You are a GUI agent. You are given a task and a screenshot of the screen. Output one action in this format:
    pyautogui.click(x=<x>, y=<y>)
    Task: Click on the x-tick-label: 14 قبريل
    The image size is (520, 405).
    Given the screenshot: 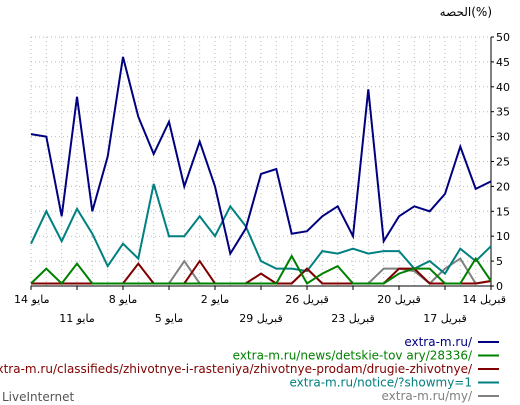 What is the action you would take?
    pyautogui.click(x=484, y=299)
    